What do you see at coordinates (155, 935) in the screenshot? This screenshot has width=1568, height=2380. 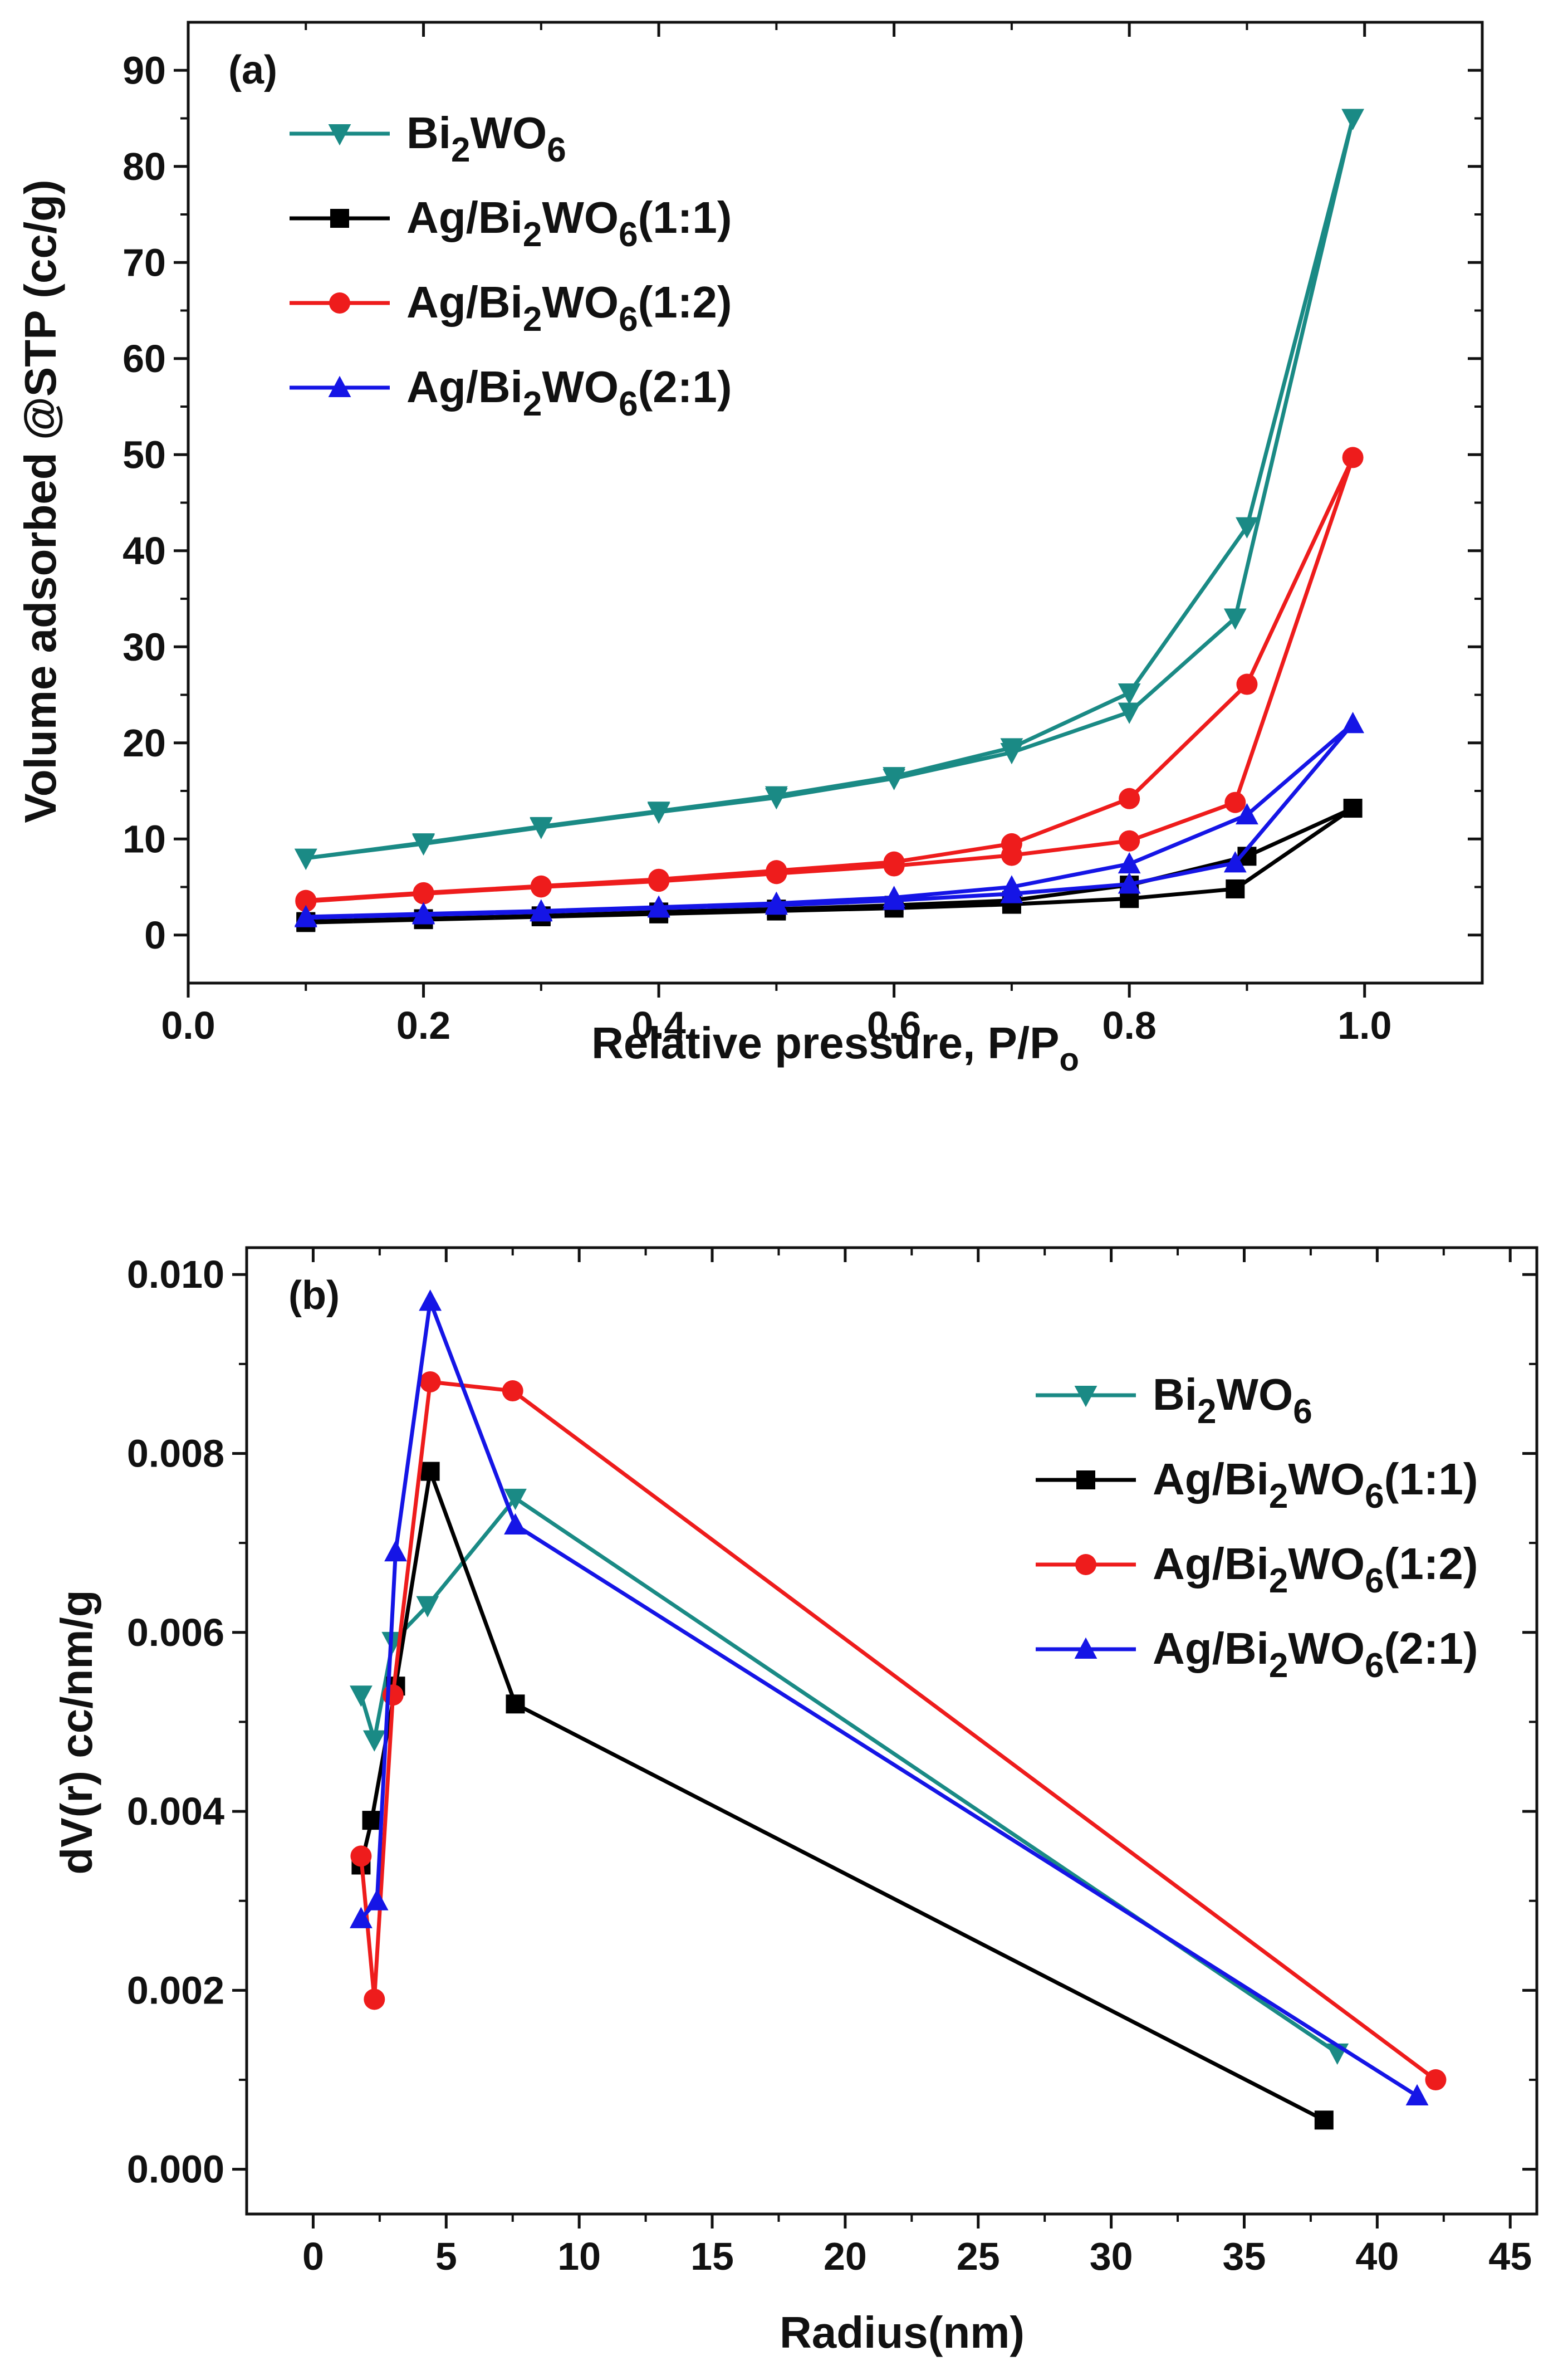 I see `y-tick-label: 0` at bounding box center [155, 935].